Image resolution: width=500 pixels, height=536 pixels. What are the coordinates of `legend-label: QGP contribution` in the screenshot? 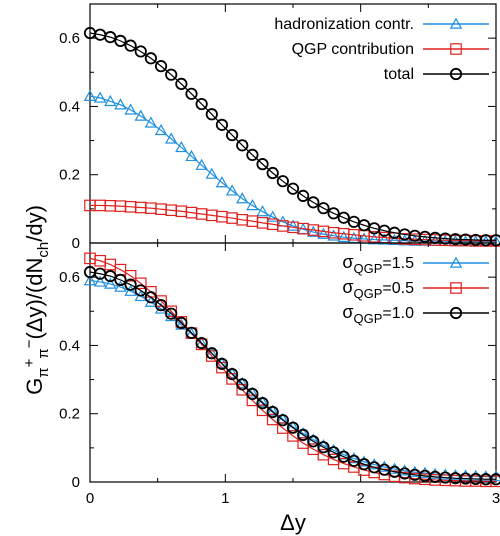 It's located at (353, 49).